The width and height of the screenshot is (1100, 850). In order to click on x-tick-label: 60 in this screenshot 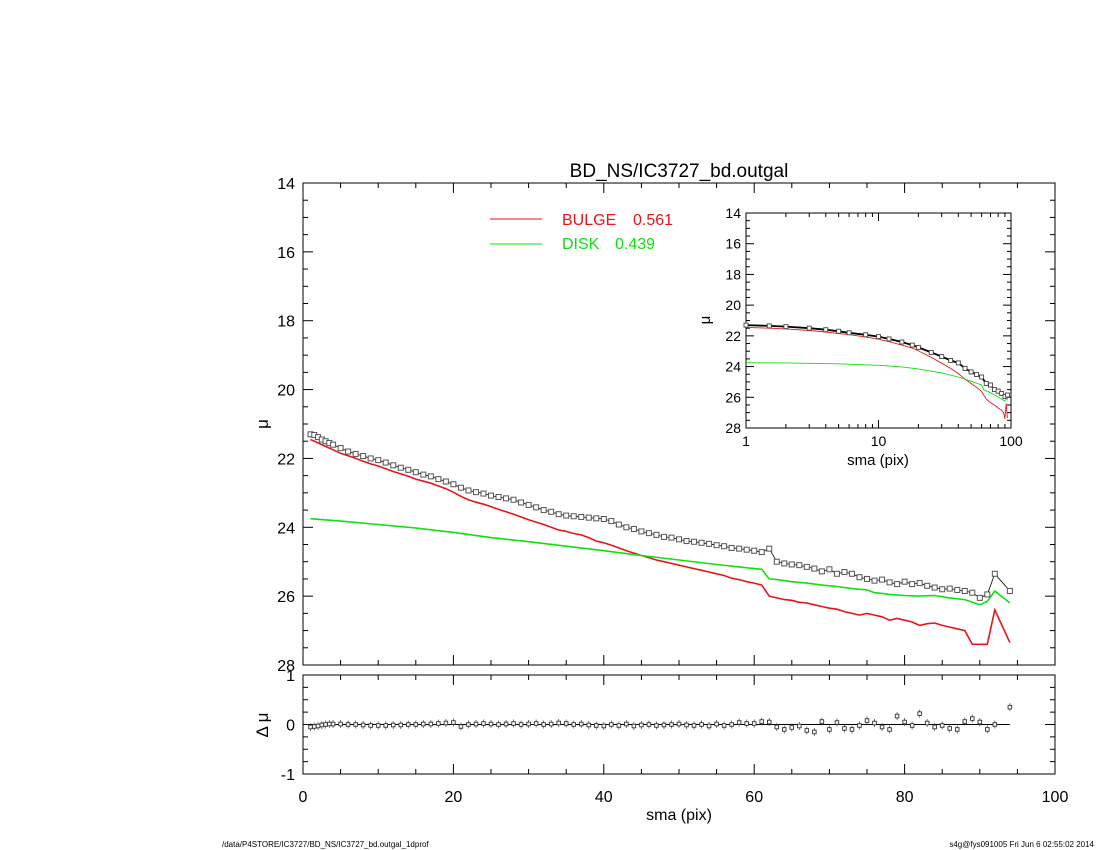, I will do `click(754, 797)`.